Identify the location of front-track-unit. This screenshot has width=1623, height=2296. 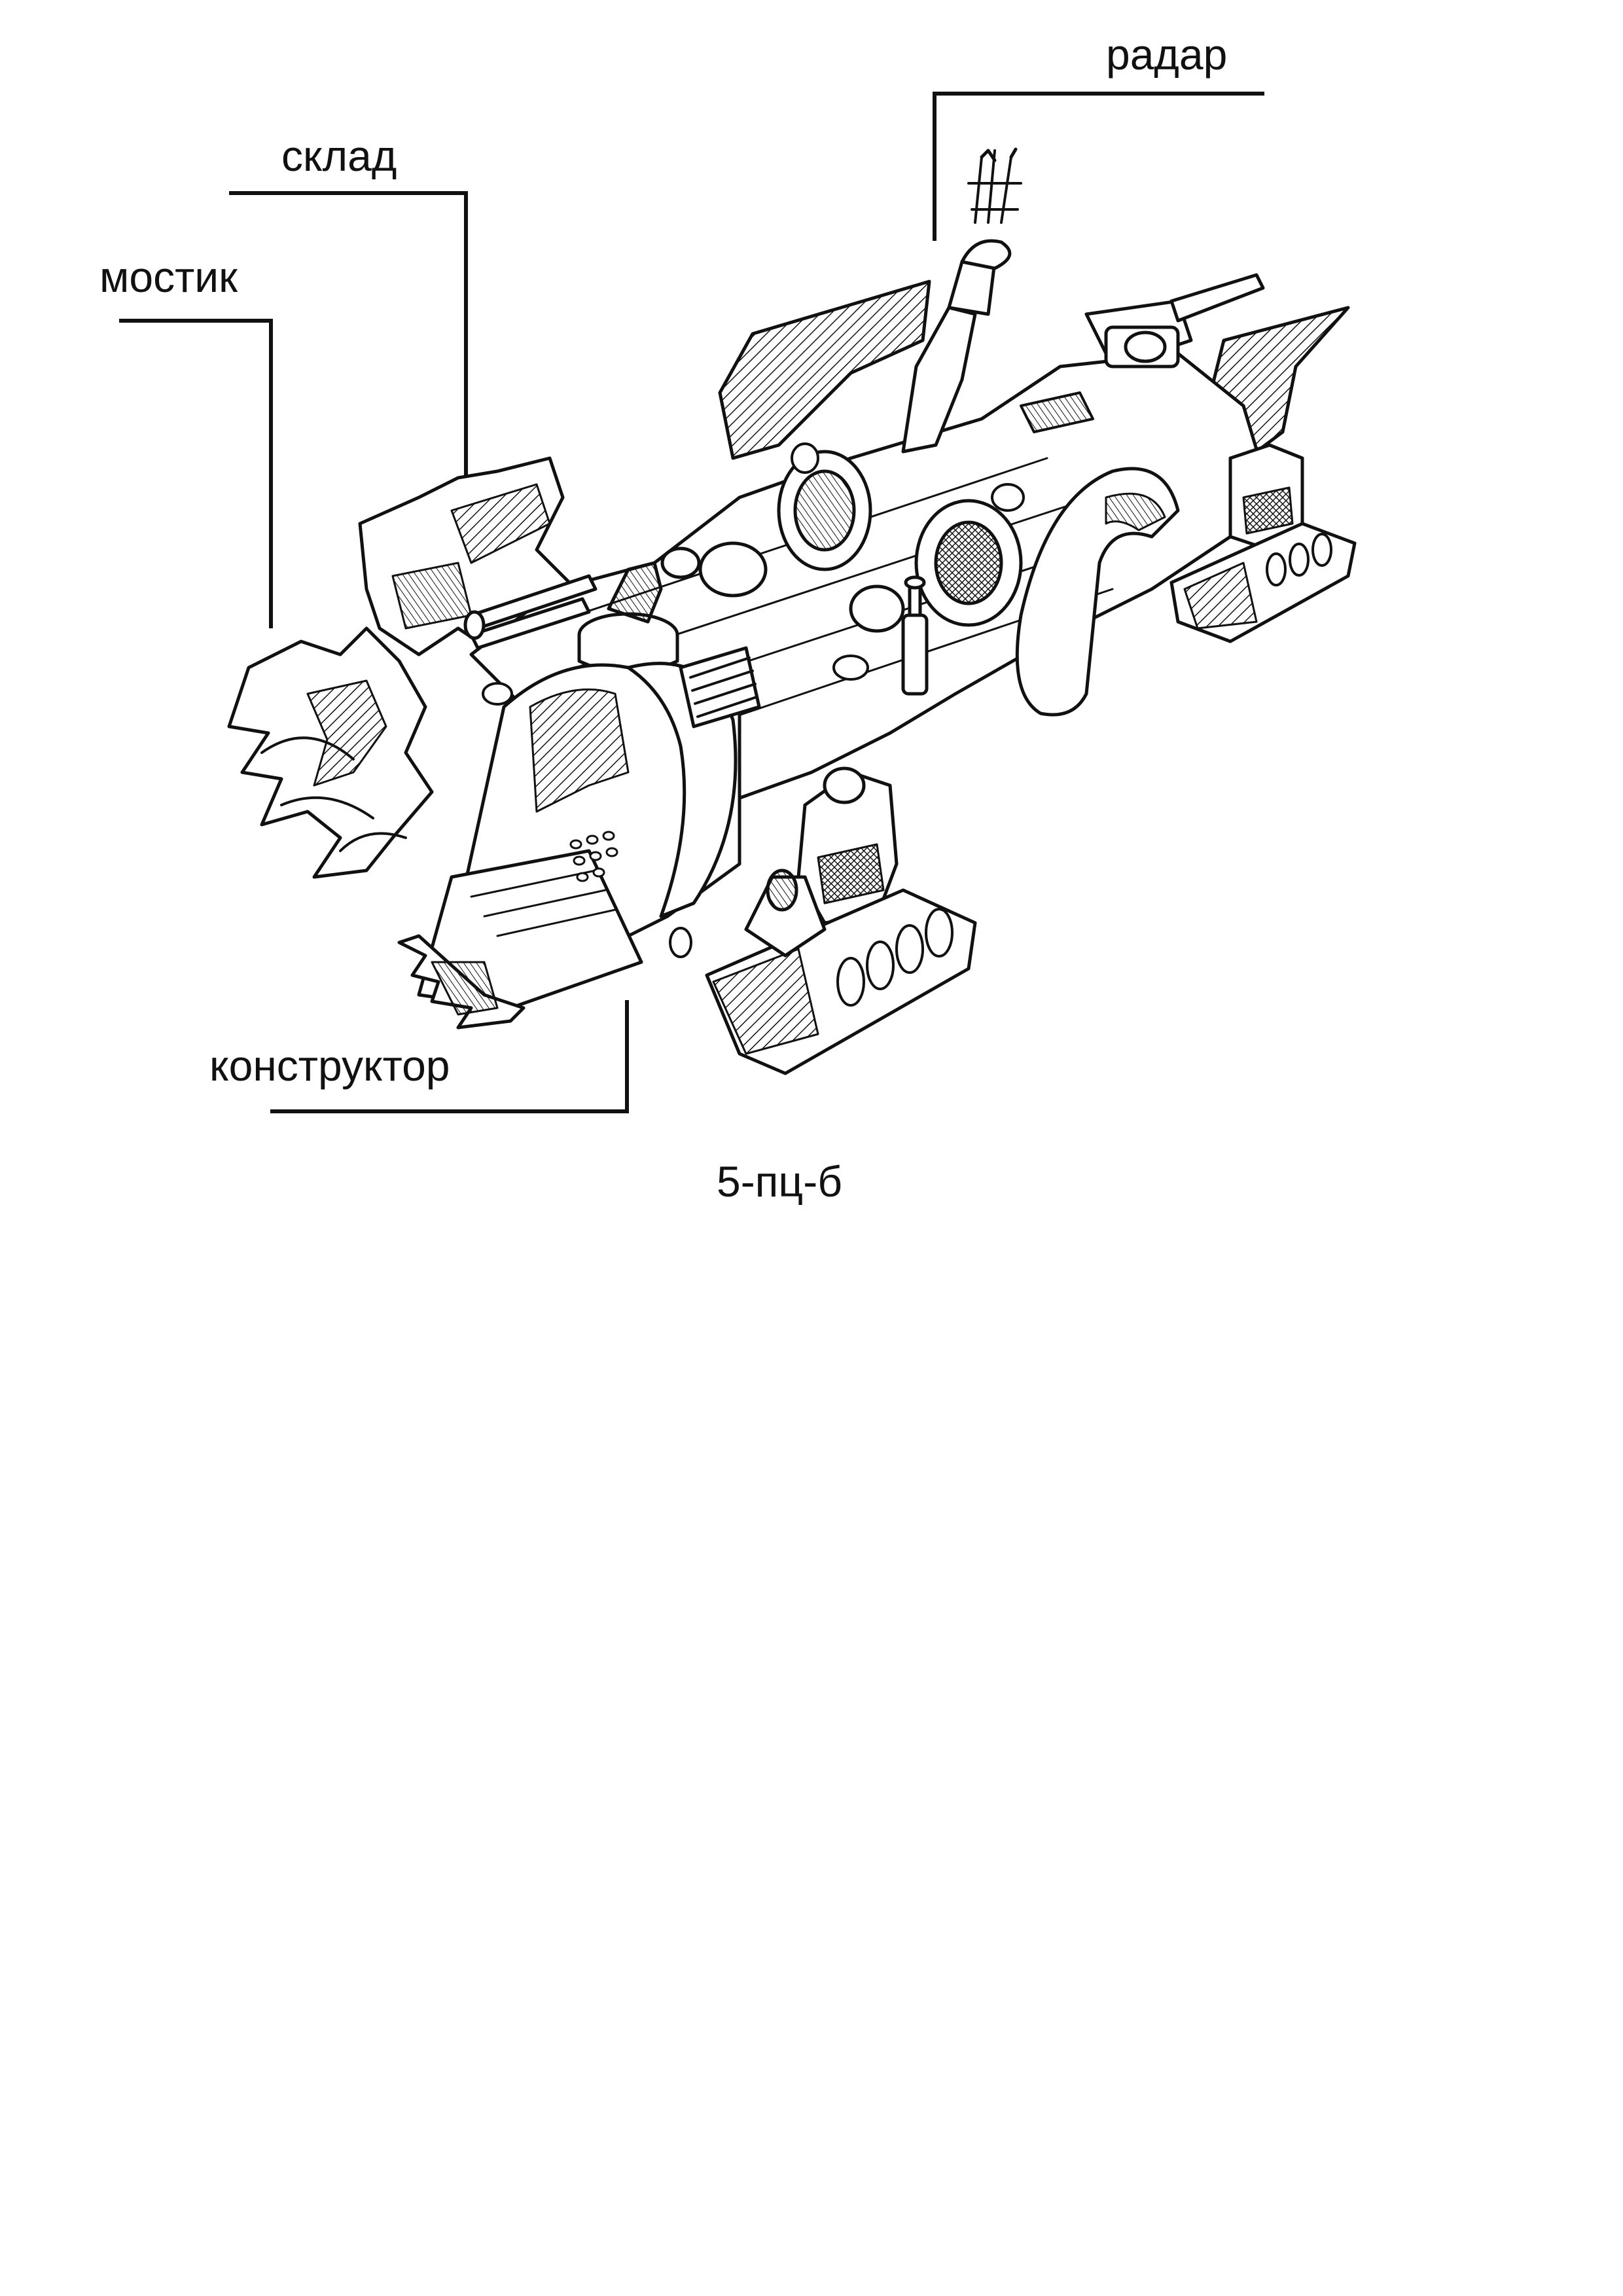
(841, 920).